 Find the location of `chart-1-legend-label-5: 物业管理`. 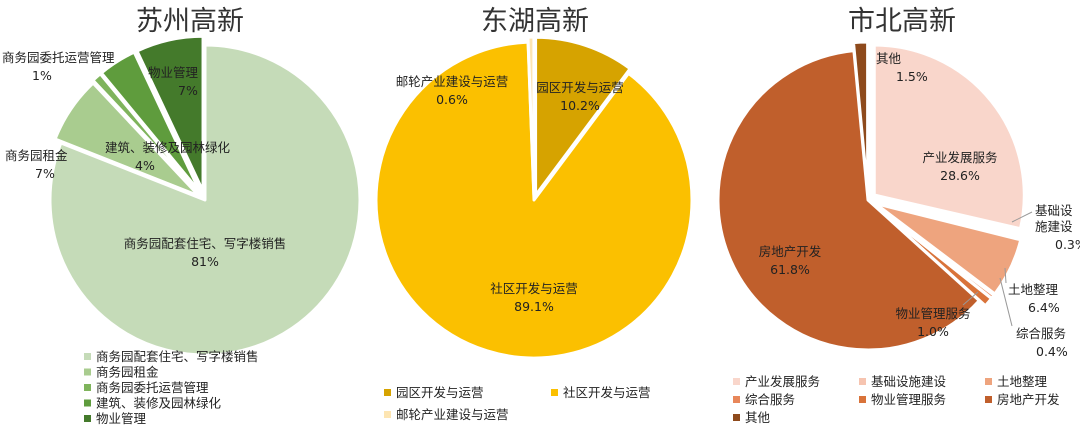

chart-1-legend-label-5: 物业管理 is located at coordinates (121, 418).